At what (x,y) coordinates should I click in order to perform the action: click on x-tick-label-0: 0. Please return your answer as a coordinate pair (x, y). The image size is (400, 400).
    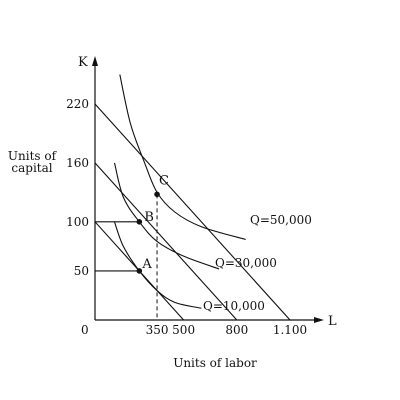
    Looking at the image, I should click on (85, 330).